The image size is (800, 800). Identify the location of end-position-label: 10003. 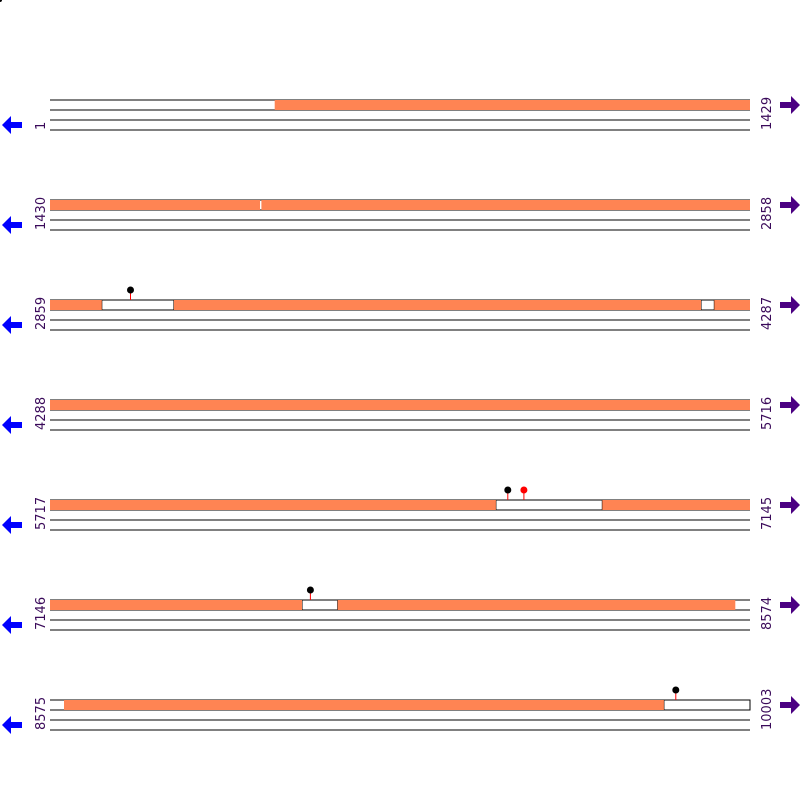
(767, 709).